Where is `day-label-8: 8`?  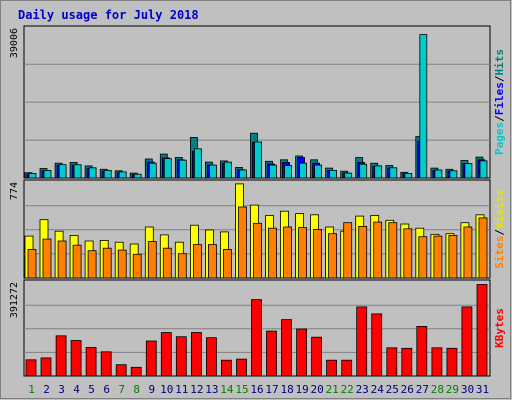
day-label-8: 8 is located at coordinates (136, 389).